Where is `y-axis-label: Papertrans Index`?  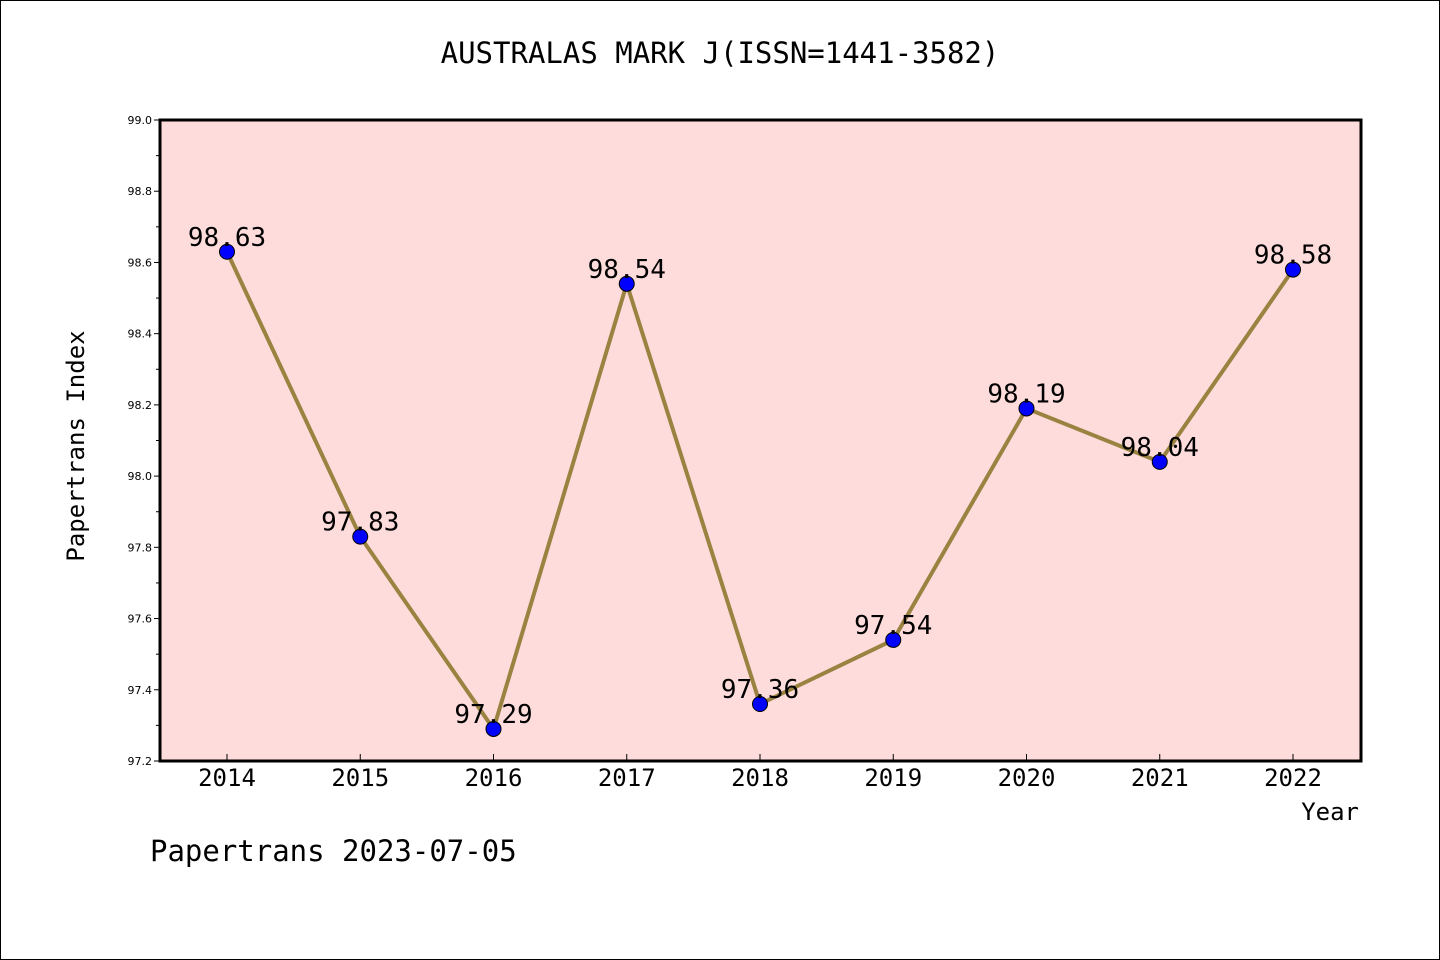 y-axis-label: Papertrans Index is located at coordinates (76, 445).